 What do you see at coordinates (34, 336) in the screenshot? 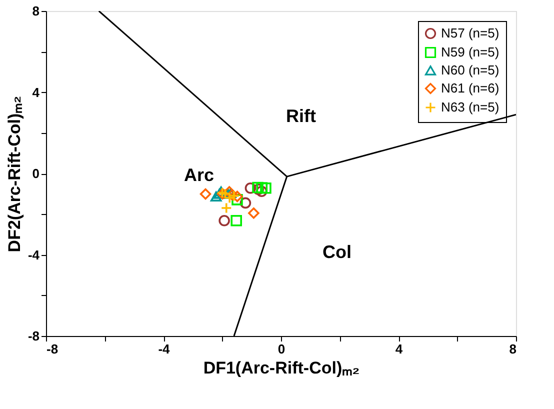
I see `y-tick-label: -8` at bounding box center [34, 336].